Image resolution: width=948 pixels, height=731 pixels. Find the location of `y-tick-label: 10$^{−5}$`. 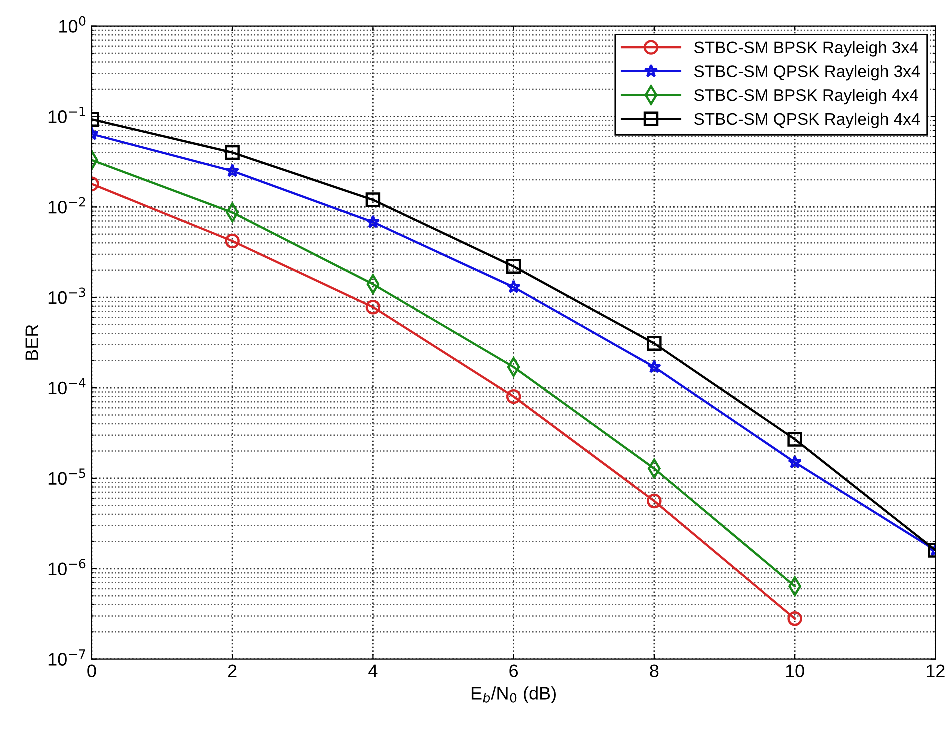

y-tick-label: 10$^{−5}$ is located at coordinates (67, 477).